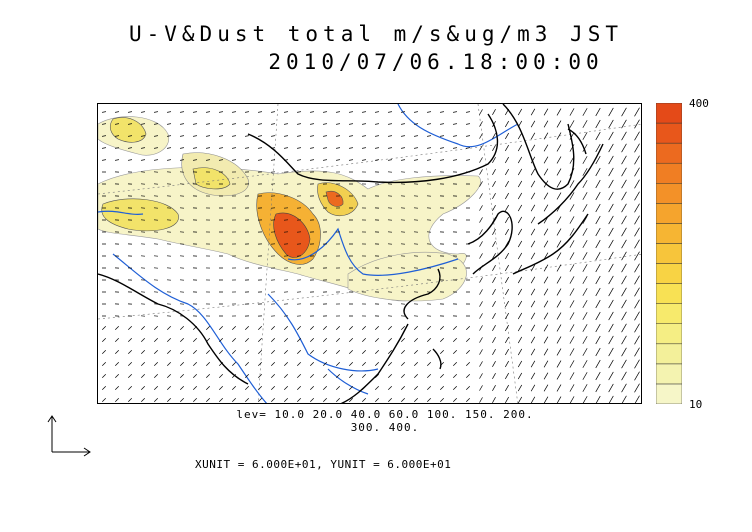 This screenshot has height=532, width=752. I want to click on vector-unit-label: XUNIT = 6.000E+01, YUNIT = 6.000E+01, so click(323, 464).